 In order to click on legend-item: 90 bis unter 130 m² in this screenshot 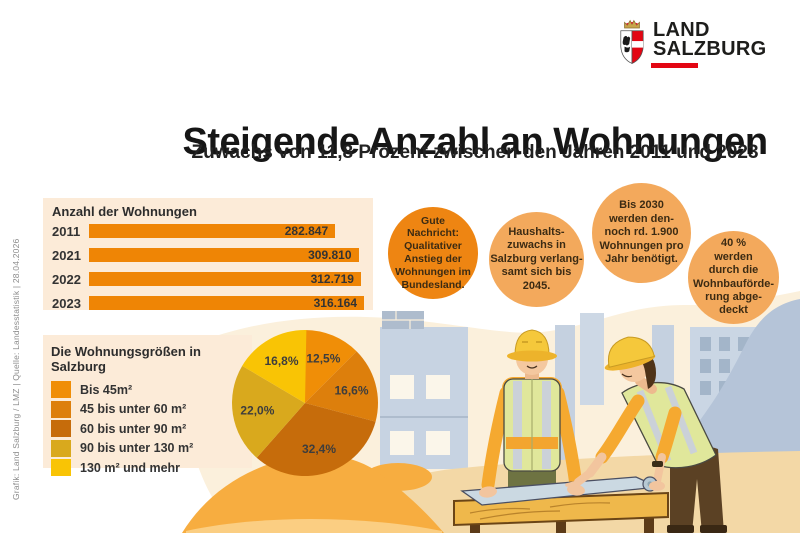, I will do `click(147, 448)`.